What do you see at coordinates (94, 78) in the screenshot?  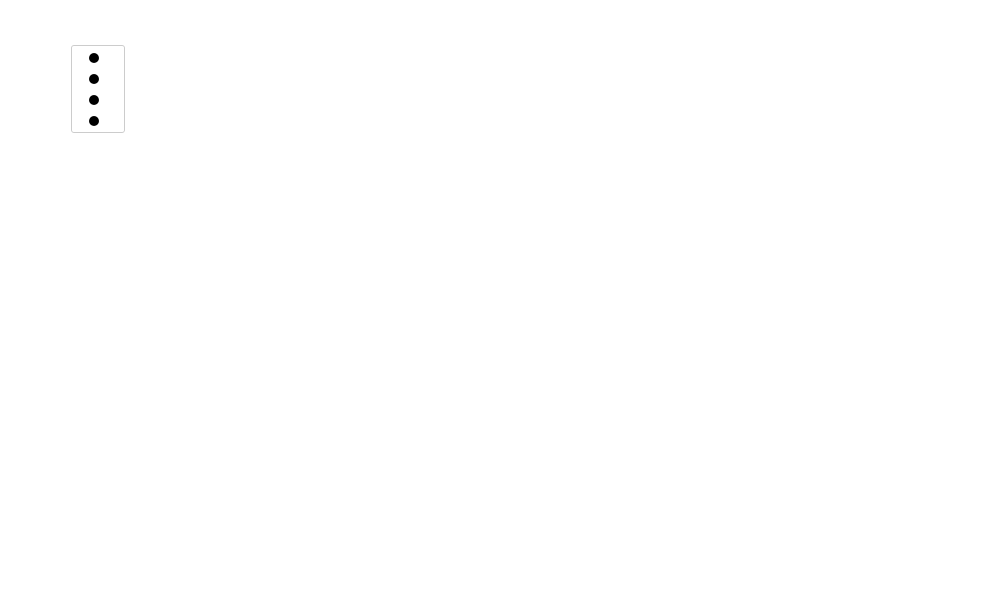 I see `legend-swatch-median-icon` at bounding box center [94, 78].